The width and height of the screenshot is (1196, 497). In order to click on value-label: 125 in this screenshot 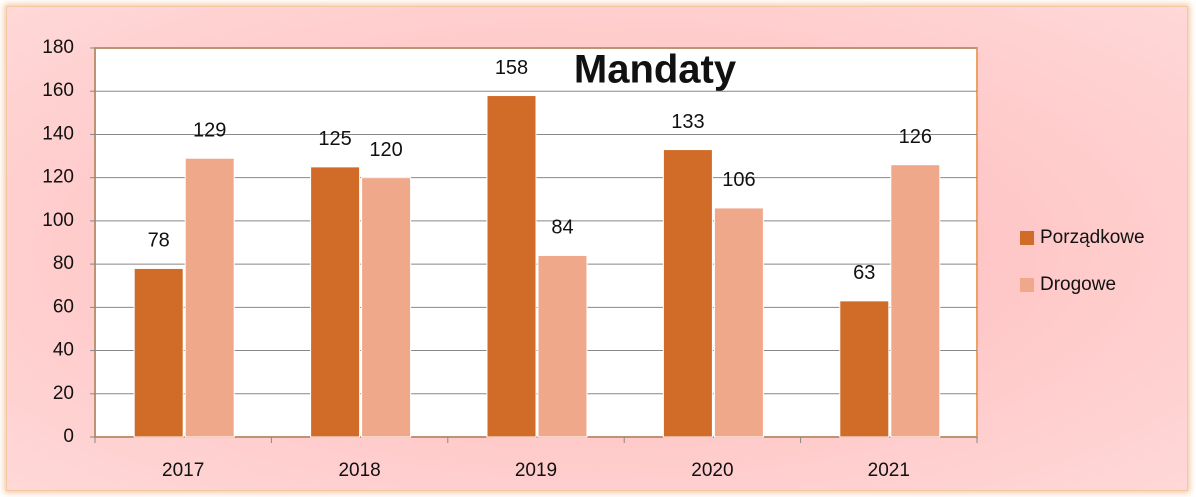, I will do `click(334, 139)`.